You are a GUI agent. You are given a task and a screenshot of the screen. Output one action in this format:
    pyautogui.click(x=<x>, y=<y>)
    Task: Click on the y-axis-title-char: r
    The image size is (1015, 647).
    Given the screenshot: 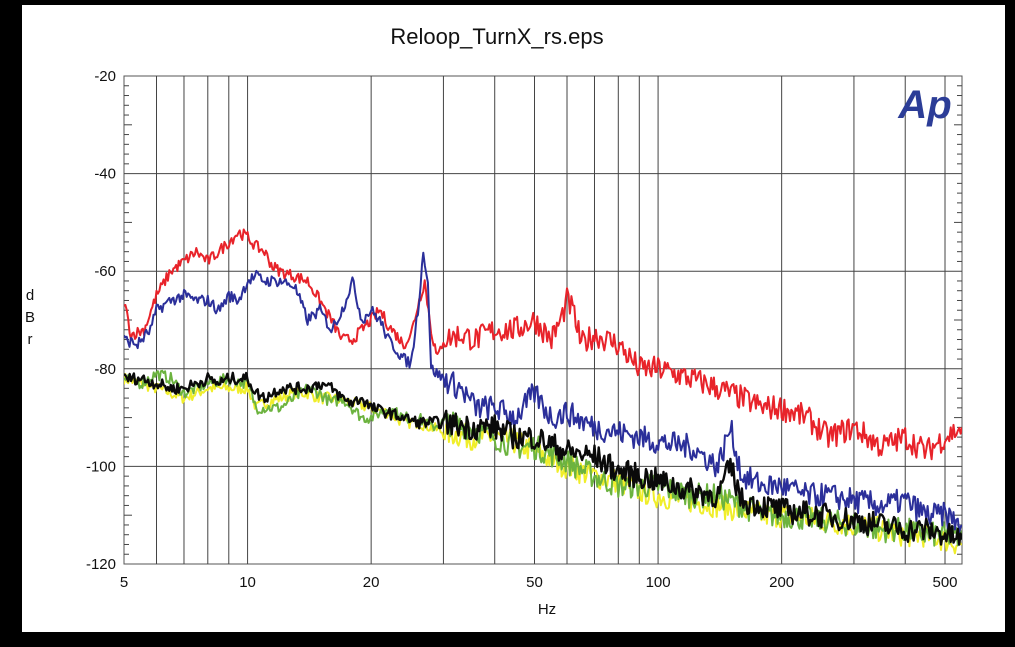 What is the action you would take?
    pyautogui.click(x=30, y=339)
    